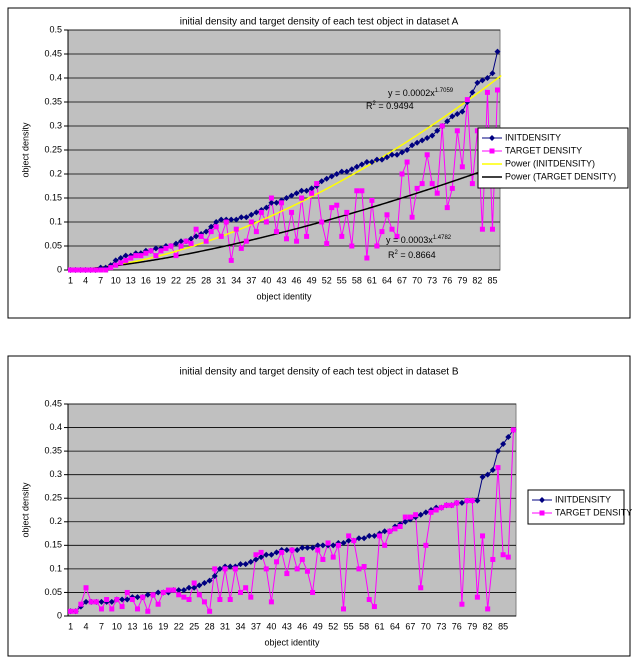 The image size is (638, 662). Describe the element at coordinates (55, 427) in the screenshot. I see `y-tick-label: 0.4` at that location.